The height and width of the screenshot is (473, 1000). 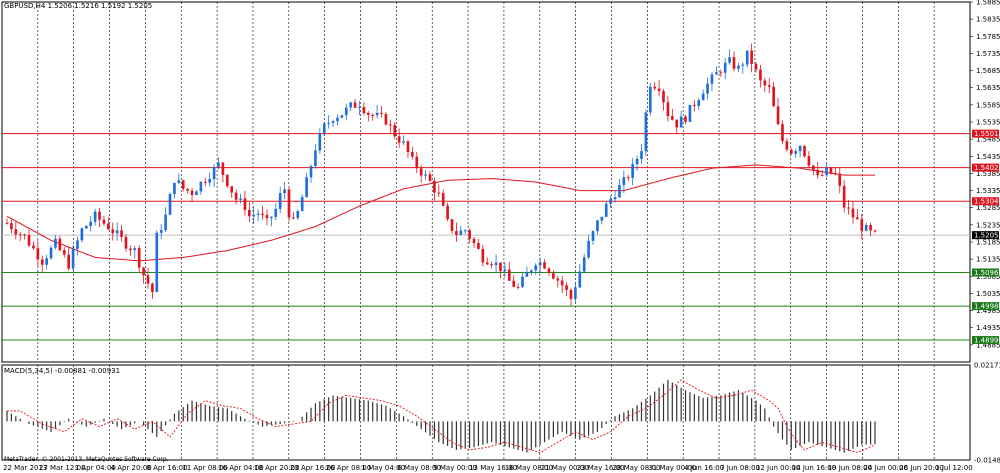 I want to click on price-tick-label: 1.5135, so click(x=988, y=260).